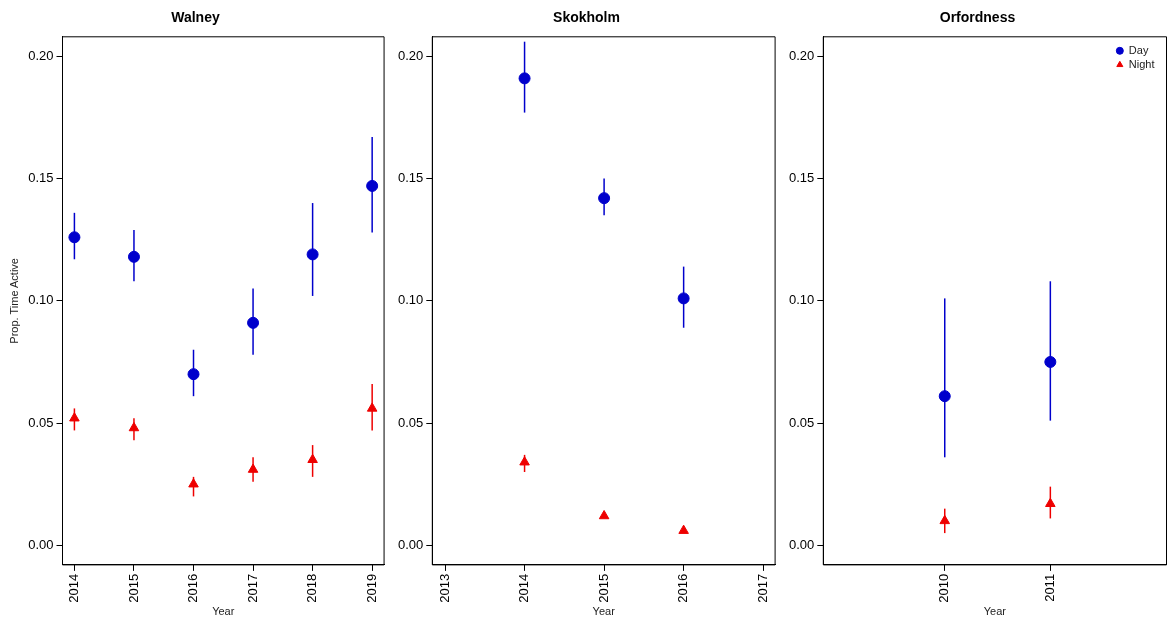  Describe the element at coordinates (1141, 63) in the screenshot. I see `legend-label: Night` at that location.